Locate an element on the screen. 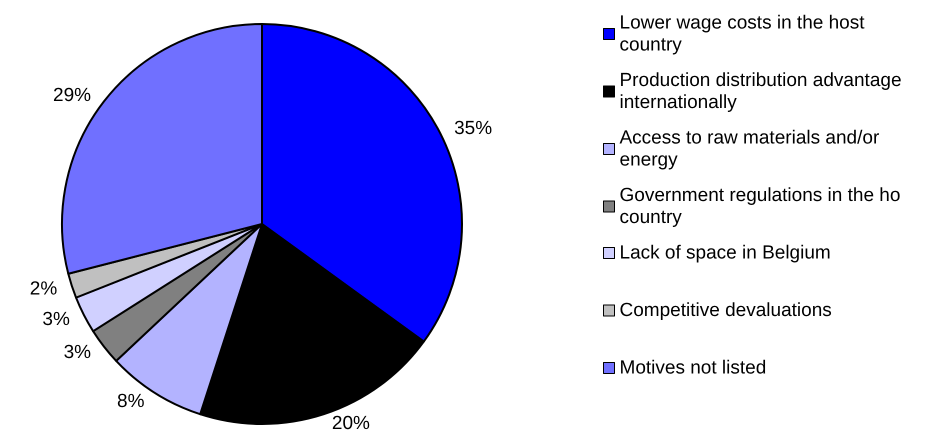 The image size is (925, 447). legend-label: Competitive devaluations is located at coordinates (726, 310).